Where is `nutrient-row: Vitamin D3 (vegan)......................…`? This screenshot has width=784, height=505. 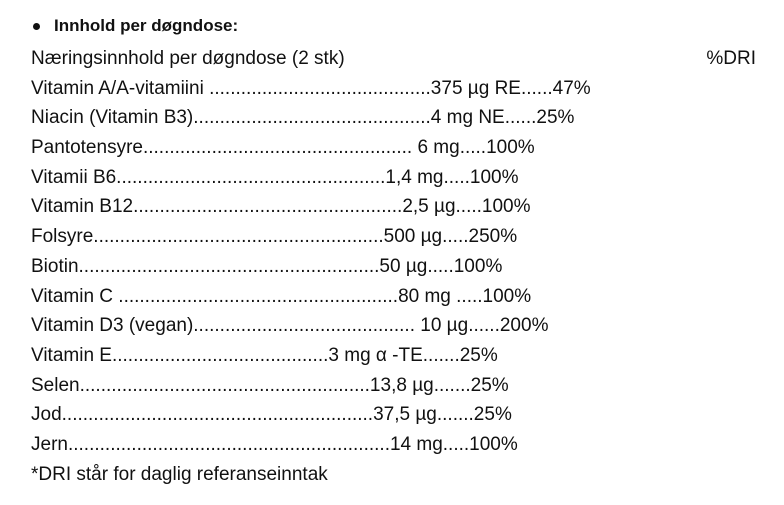
nutrient-row: Vitamin D3 (vegan)......................… is located at coordinates (290, 326).